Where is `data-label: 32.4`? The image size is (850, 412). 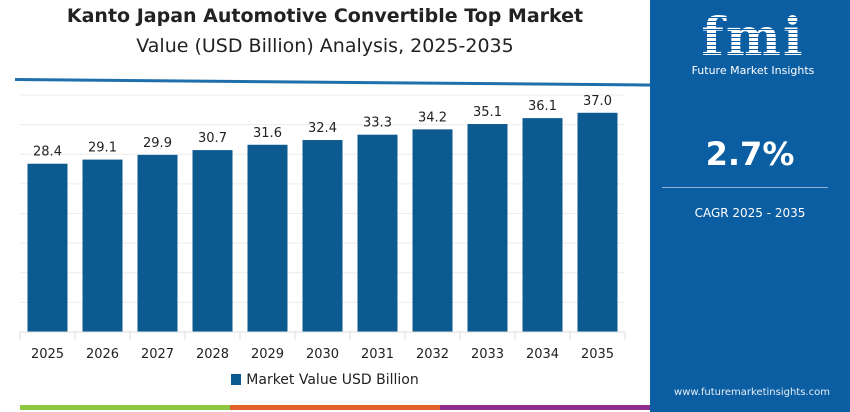
data-label: 32.4 is located at coordinates (322, 128).